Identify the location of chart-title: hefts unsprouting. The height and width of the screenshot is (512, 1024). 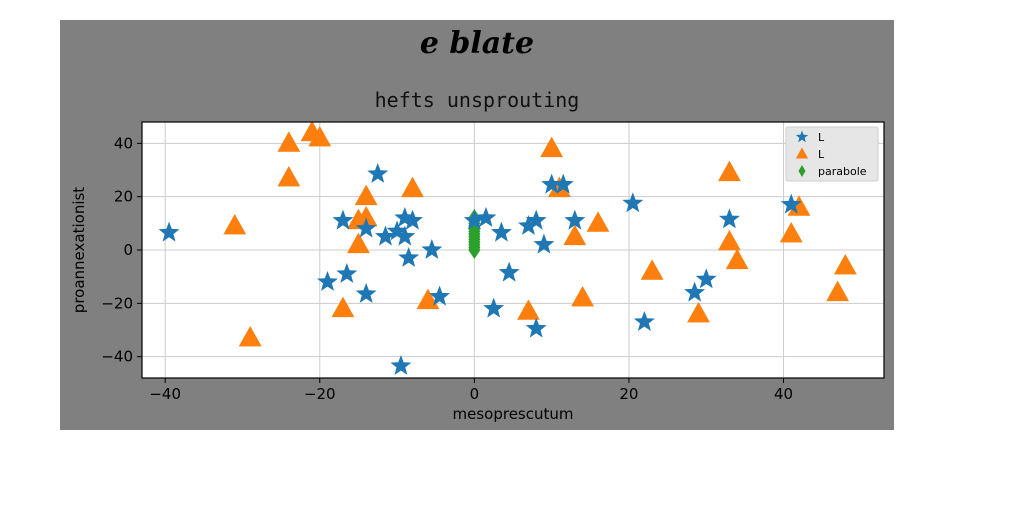
(477, 100).